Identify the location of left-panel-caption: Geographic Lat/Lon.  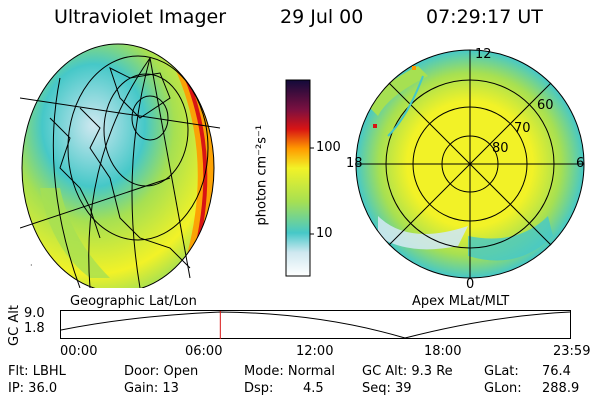
(133, 301).